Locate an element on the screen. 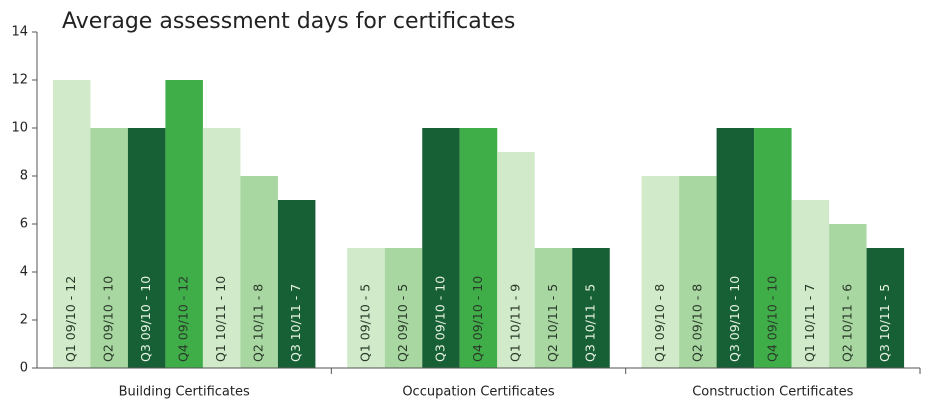 This screenshot has width=925, height=403. value-label: Q2 09/10 - 10 is located at coordinates (108, 319).